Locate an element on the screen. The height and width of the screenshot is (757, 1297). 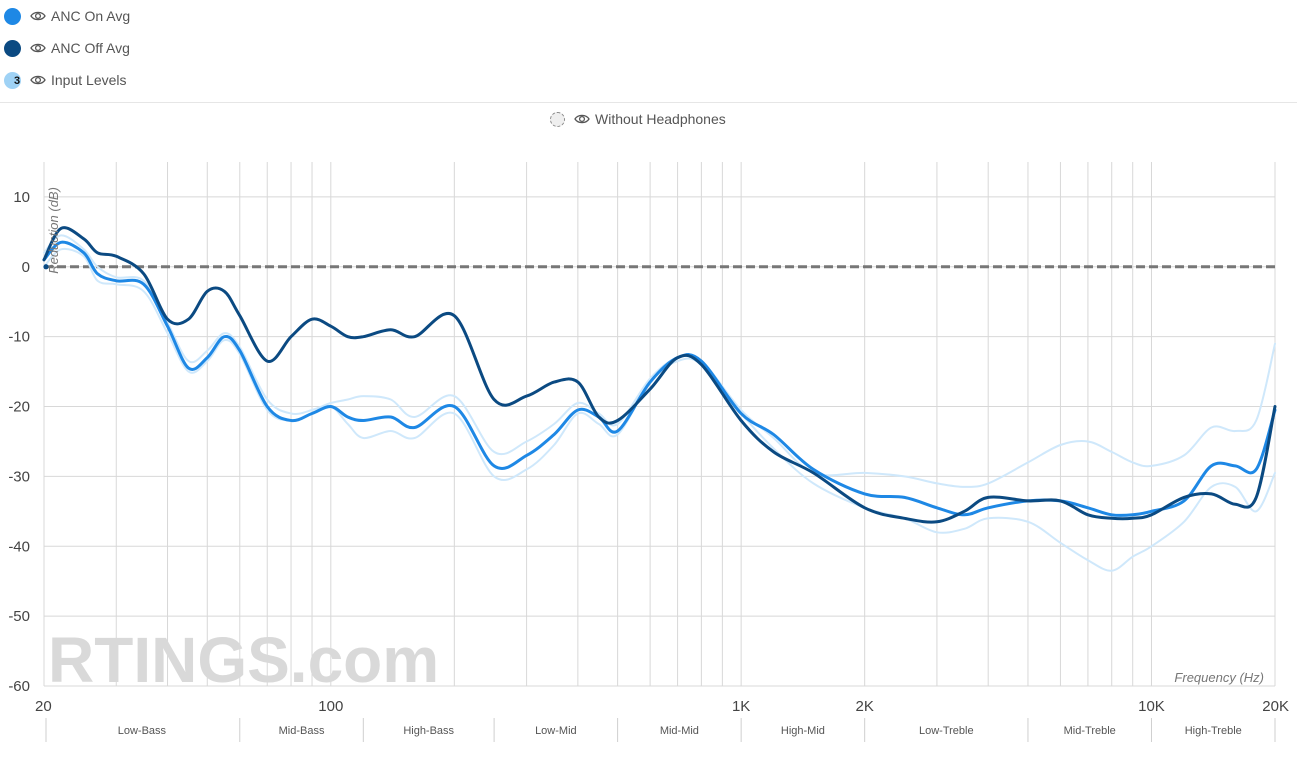
x-tick-label: 100 is located at coordinates (330, 706).